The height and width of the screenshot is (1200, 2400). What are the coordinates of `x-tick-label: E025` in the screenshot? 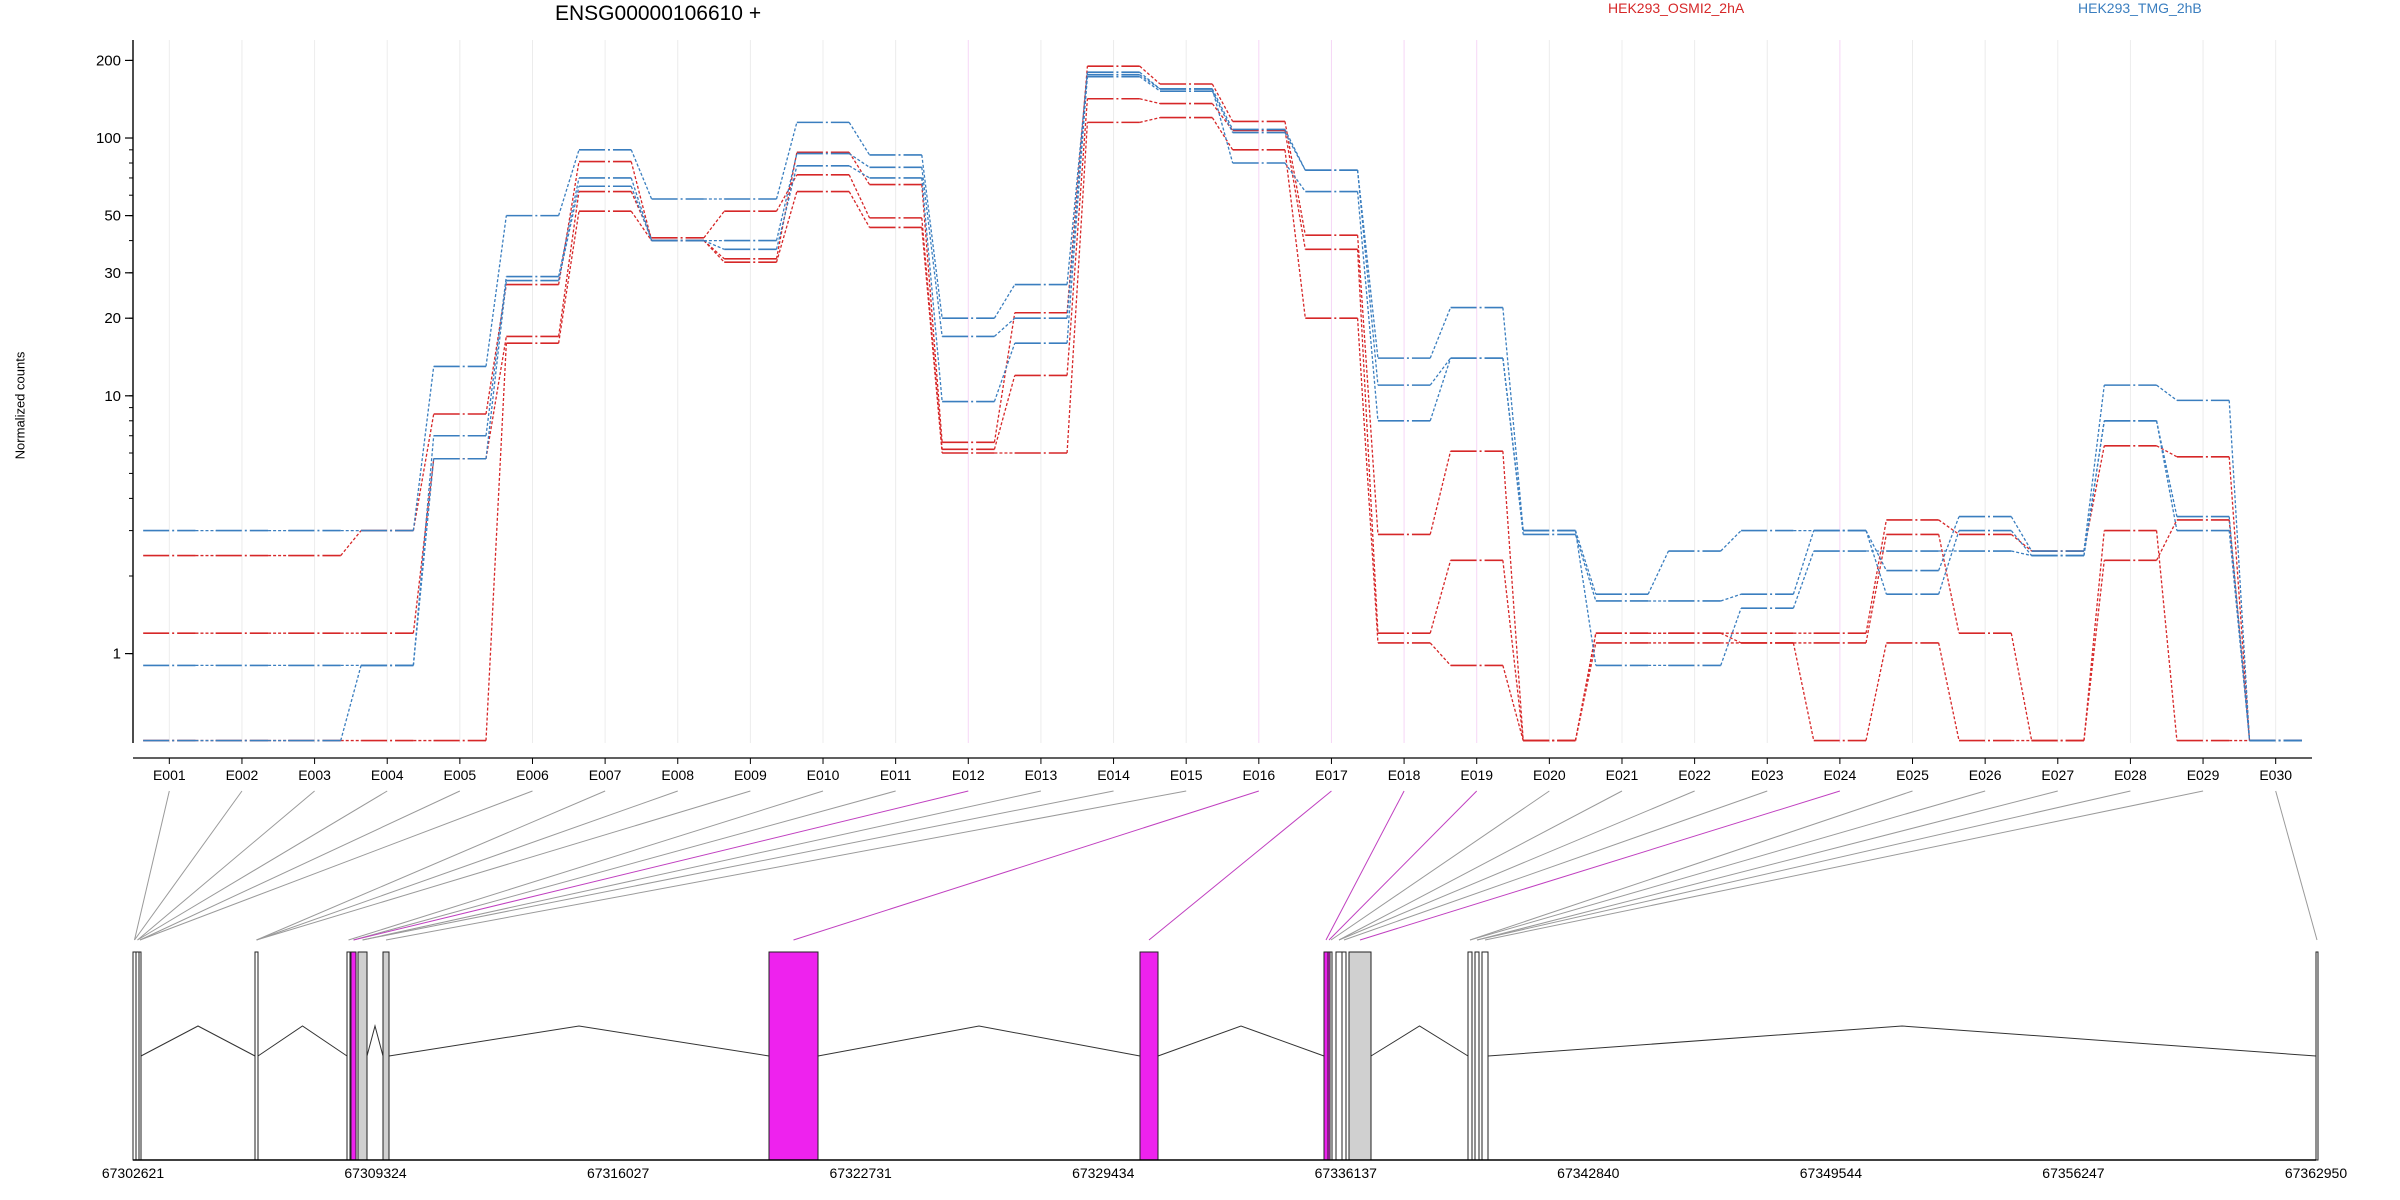 It's located at (1912, 775).